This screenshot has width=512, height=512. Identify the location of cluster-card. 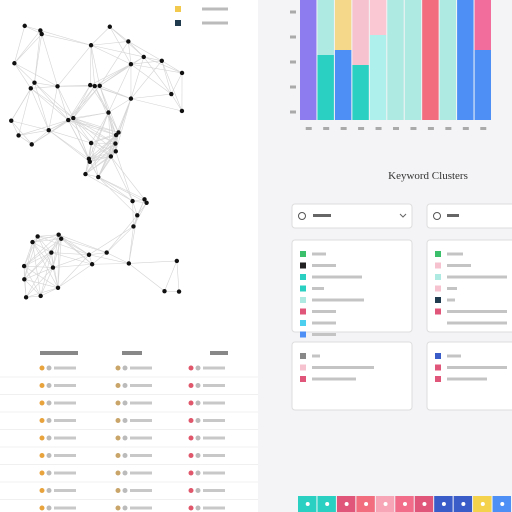
(352, 286).